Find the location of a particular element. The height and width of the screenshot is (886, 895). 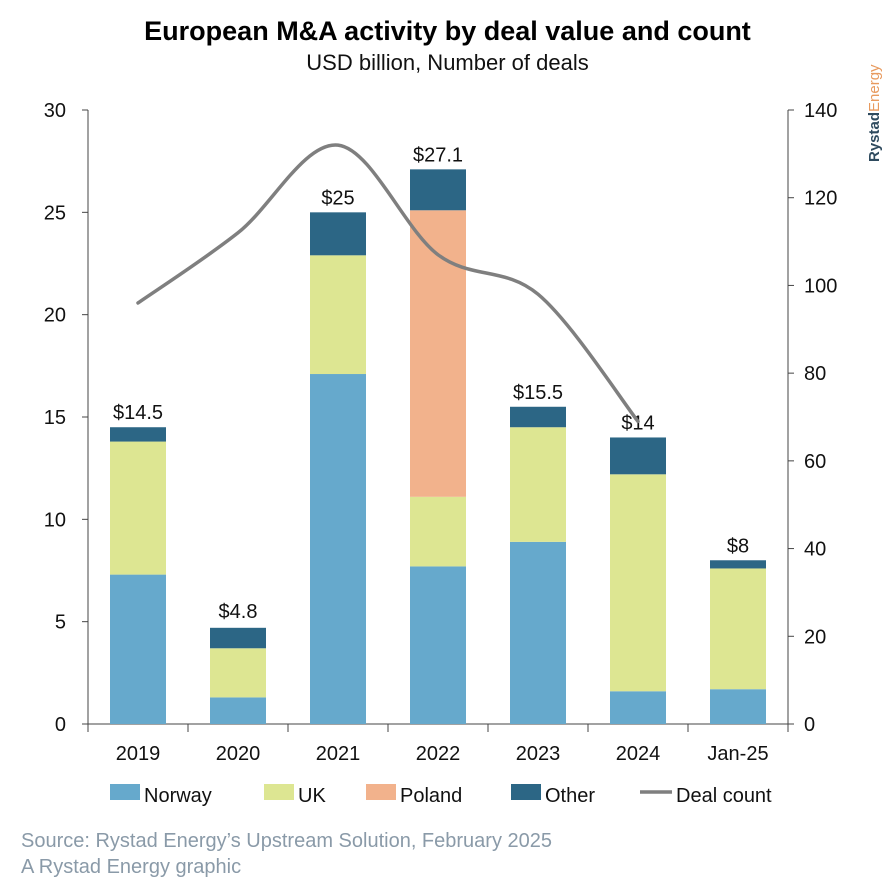

y-left-tick-label: 0 is located at coordinates (60, 725).